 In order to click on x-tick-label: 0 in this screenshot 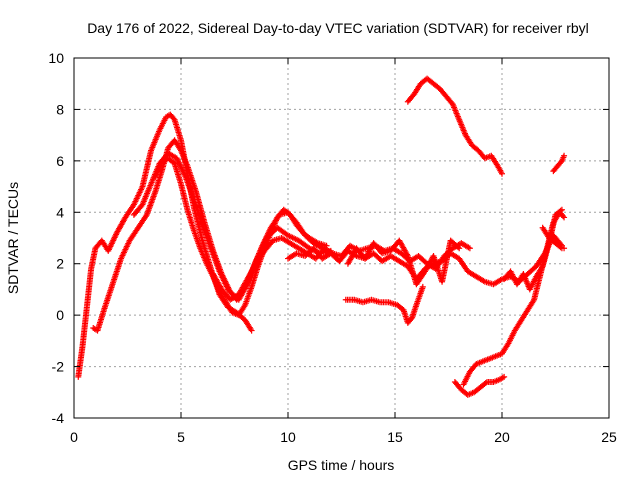, I will do `click(74, 437)`.